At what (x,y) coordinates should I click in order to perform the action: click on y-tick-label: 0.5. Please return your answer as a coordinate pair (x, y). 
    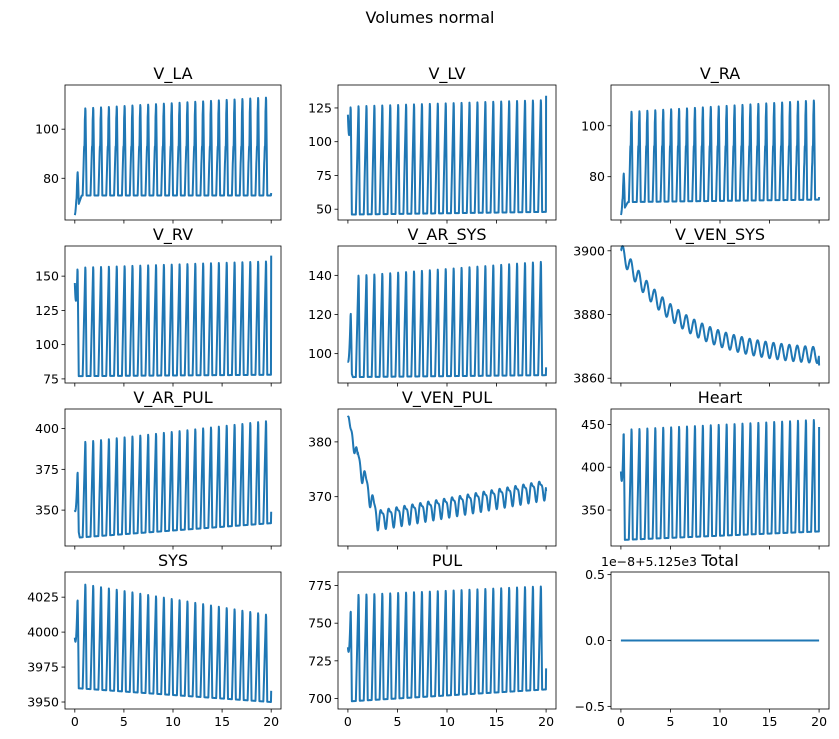
    Looking at the image, I should click on (595, 574).